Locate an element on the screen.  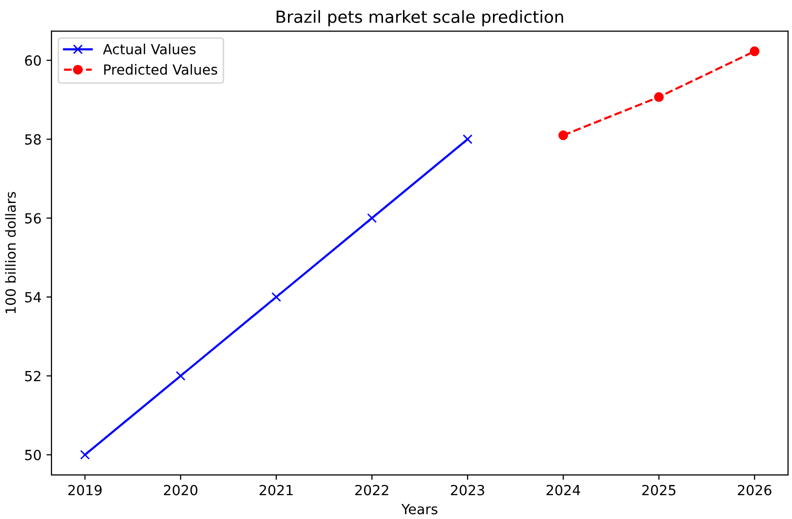
y-tick-label: 58 is located at coordinates (33, 139).